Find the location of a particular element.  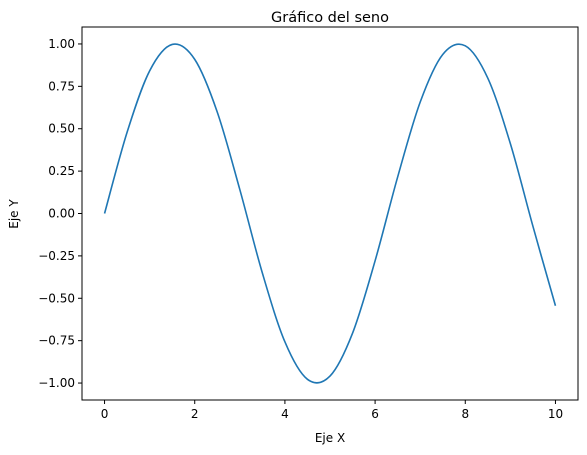

x-tick-label: 6 is located at coordinates (375, 414).